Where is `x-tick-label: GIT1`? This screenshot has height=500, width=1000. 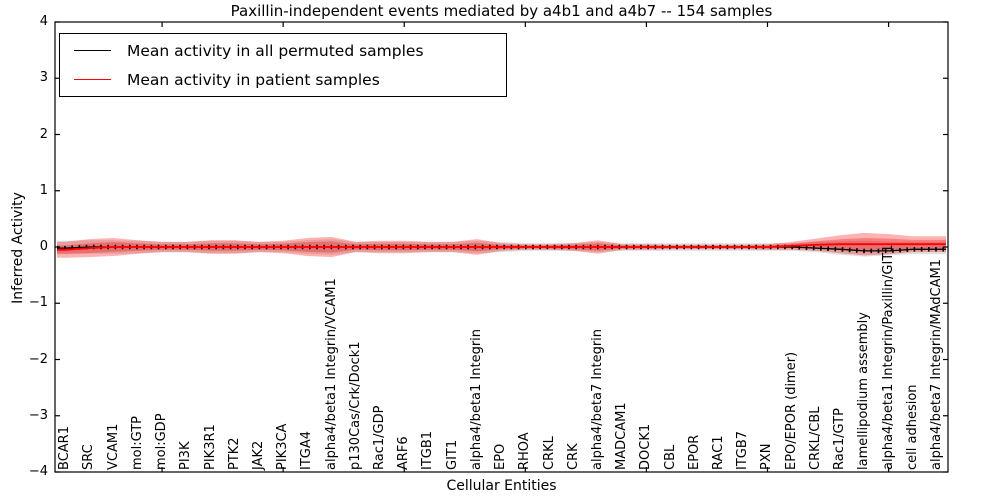
x-tick-label: GIT1 is located at coordinates (452, 454).